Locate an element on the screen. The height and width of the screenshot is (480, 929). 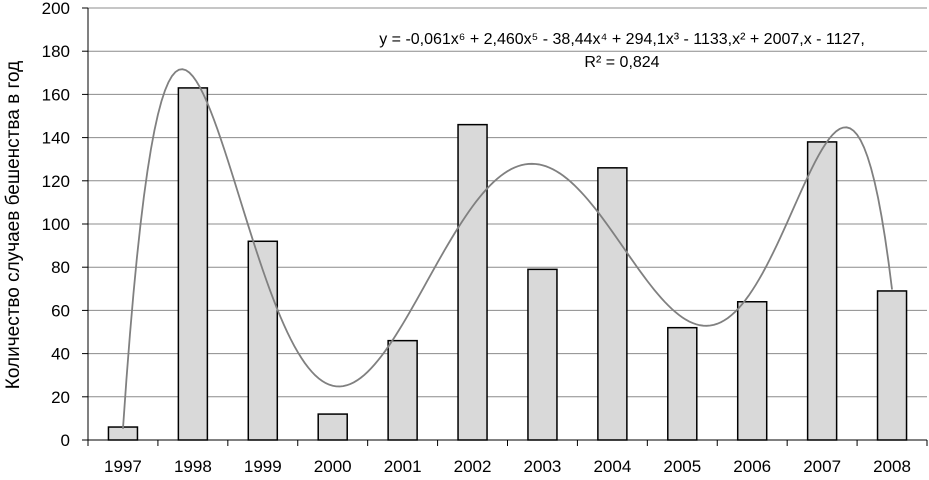
y-tick-labels: 0 20 40 60 80 100 120 140 160 180 200 is located at coordinates (56, 225).